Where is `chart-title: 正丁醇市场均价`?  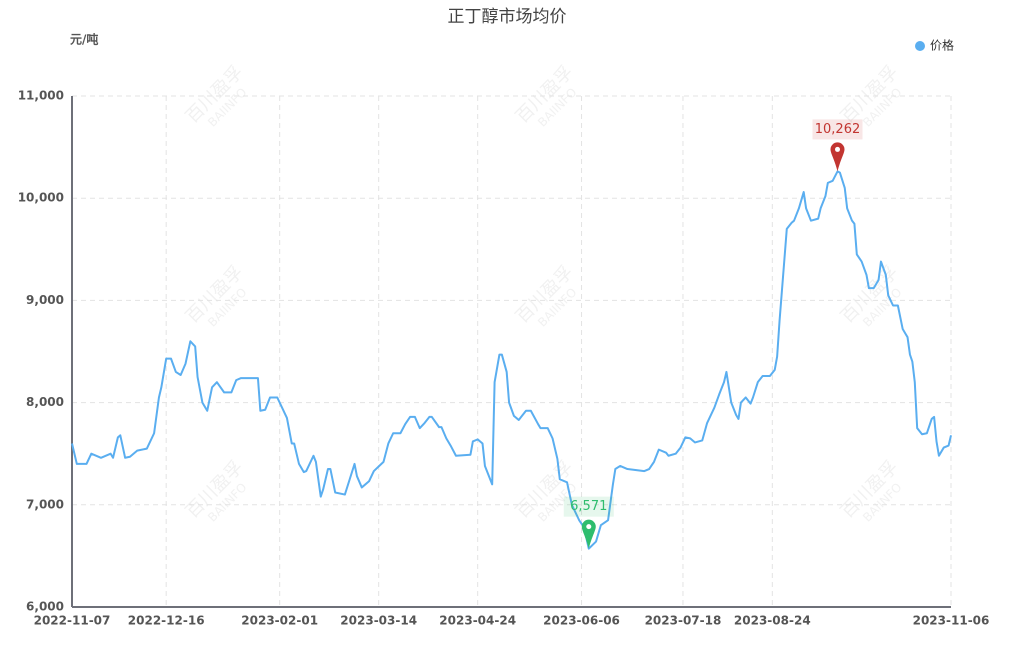
chart-title: 正丁醇市场均价 is located at coordinates (507, 17).